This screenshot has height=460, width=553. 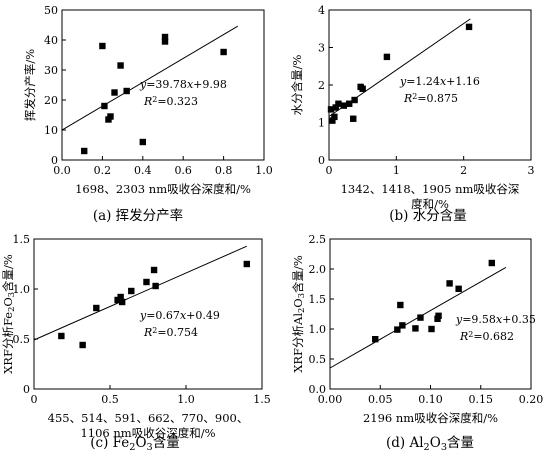 I want to click on plot-frame, so click(x=163, y=85).